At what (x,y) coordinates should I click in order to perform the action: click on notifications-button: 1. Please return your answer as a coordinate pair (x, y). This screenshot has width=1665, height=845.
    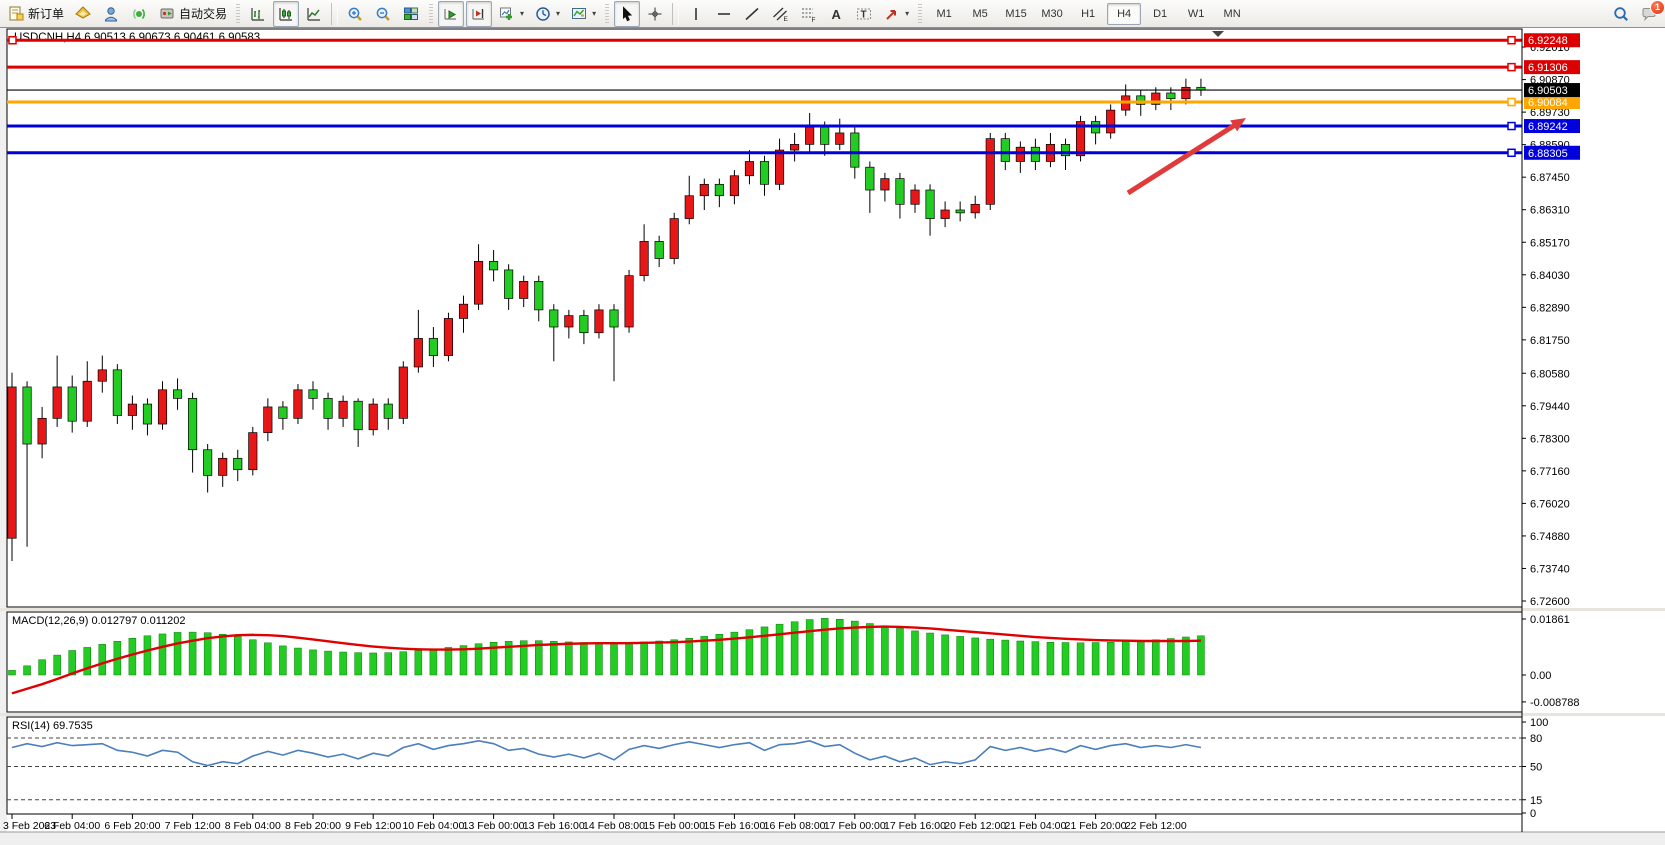
    Looking at the image, I should click on (1650, 13).